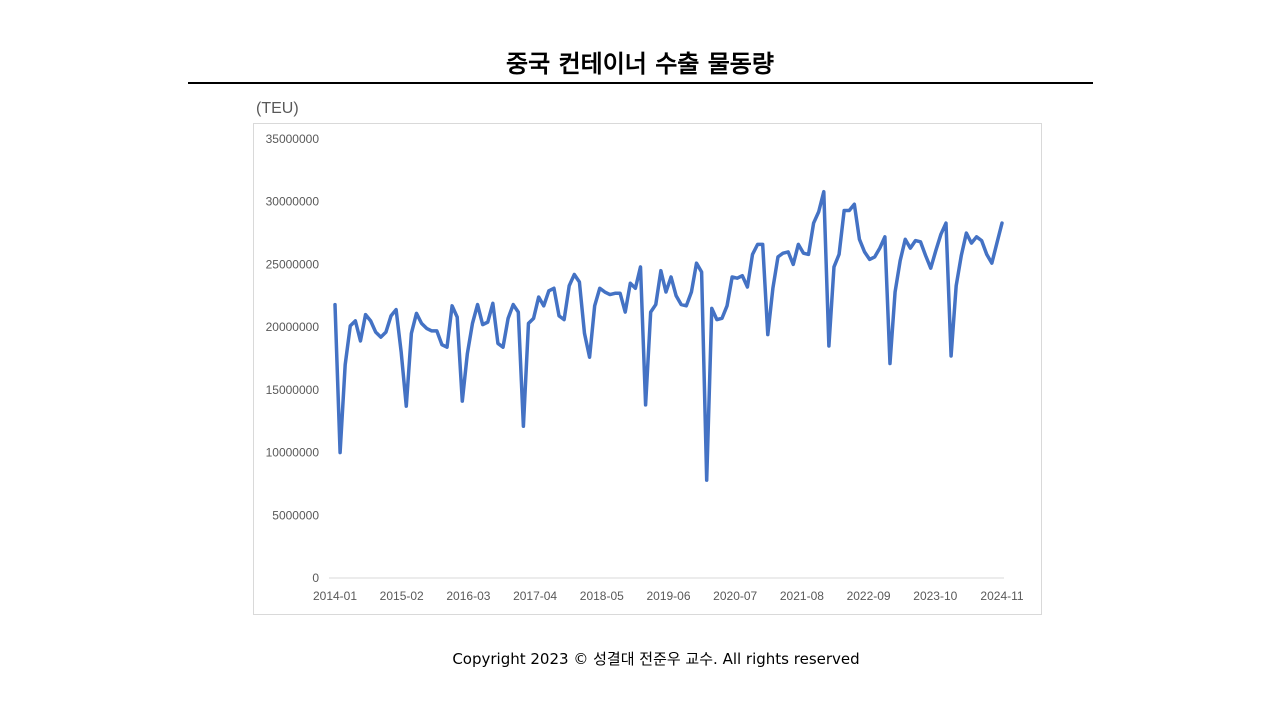 Image resolution: width=1280 pixels, height=720 pixels. Describe the element at coordinates (293, 202) in the screenshot. I see `y-tick-label: 30000000` at that location.